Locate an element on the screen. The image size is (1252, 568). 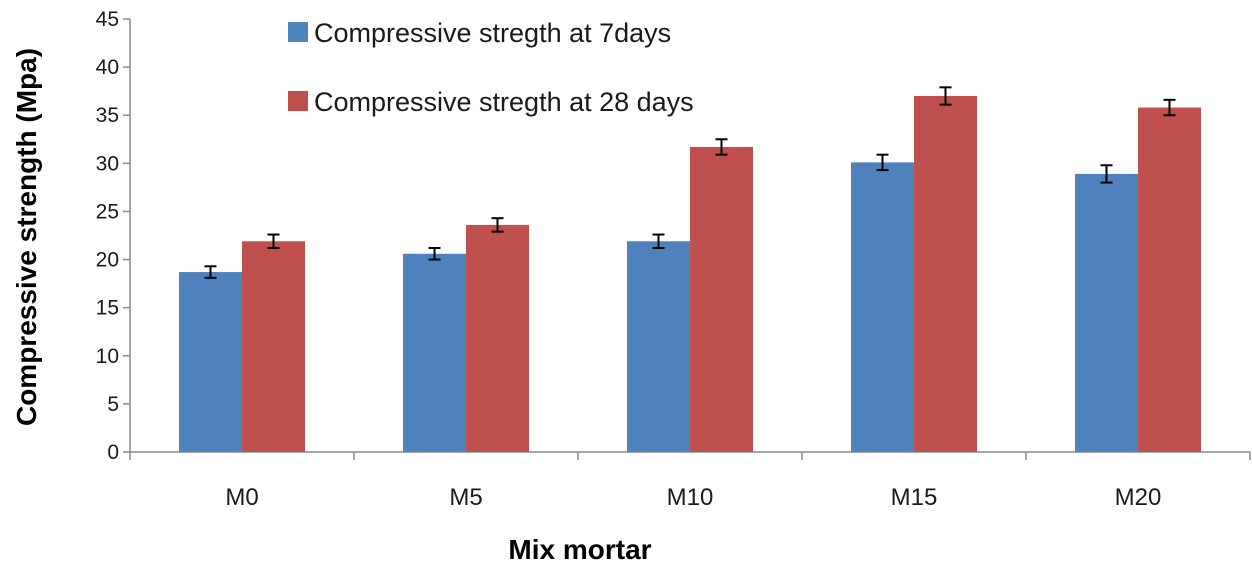
y-tick-label: 0 is located at coordinates (113, 452).